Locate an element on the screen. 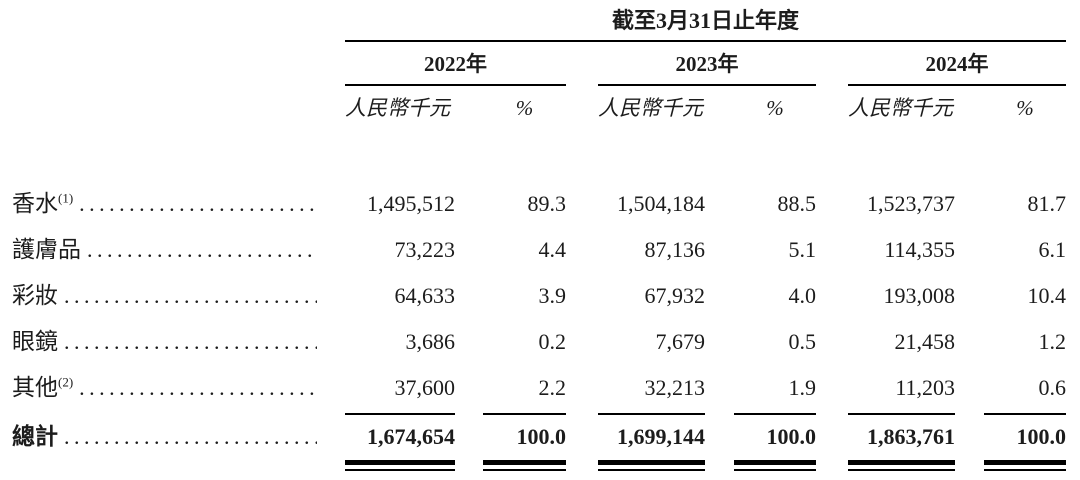  total-value-2024: 1,863,761 is located at coordinates (911, 436).